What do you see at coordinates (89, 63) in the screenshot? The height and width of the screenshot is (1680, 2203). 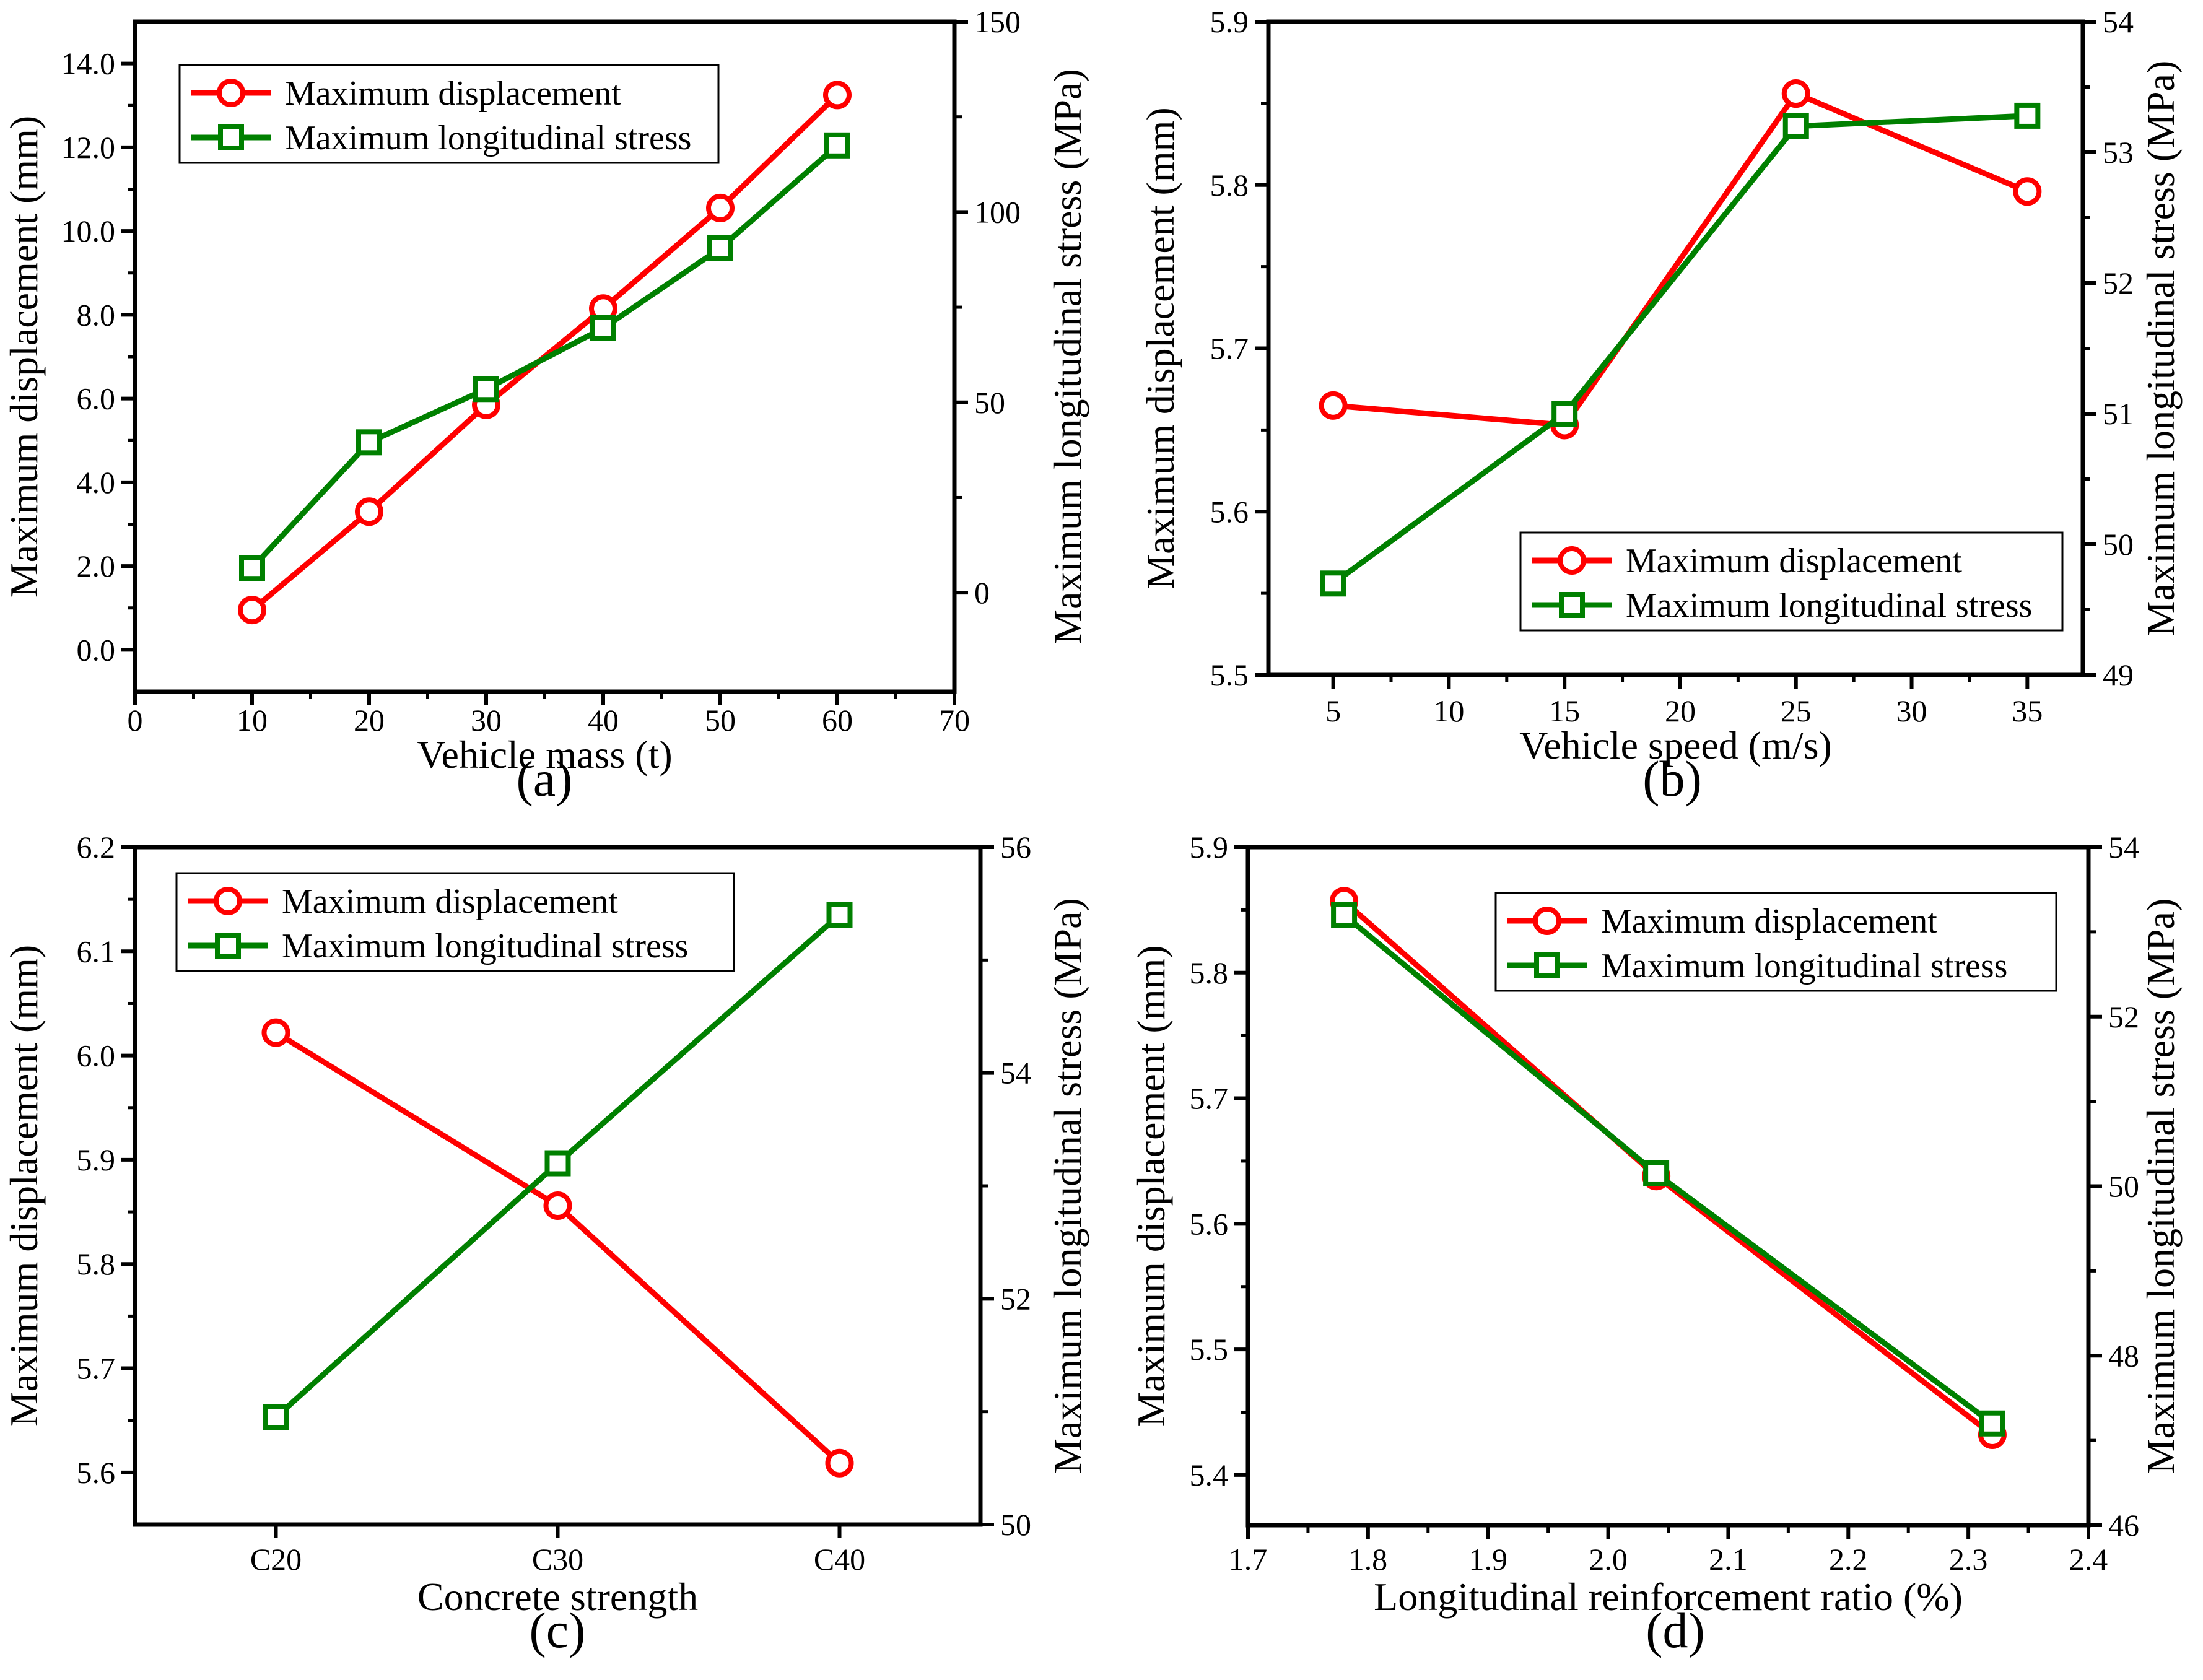 I see `y-left-tick-label: 14.0` at bounding box center [89, 63].